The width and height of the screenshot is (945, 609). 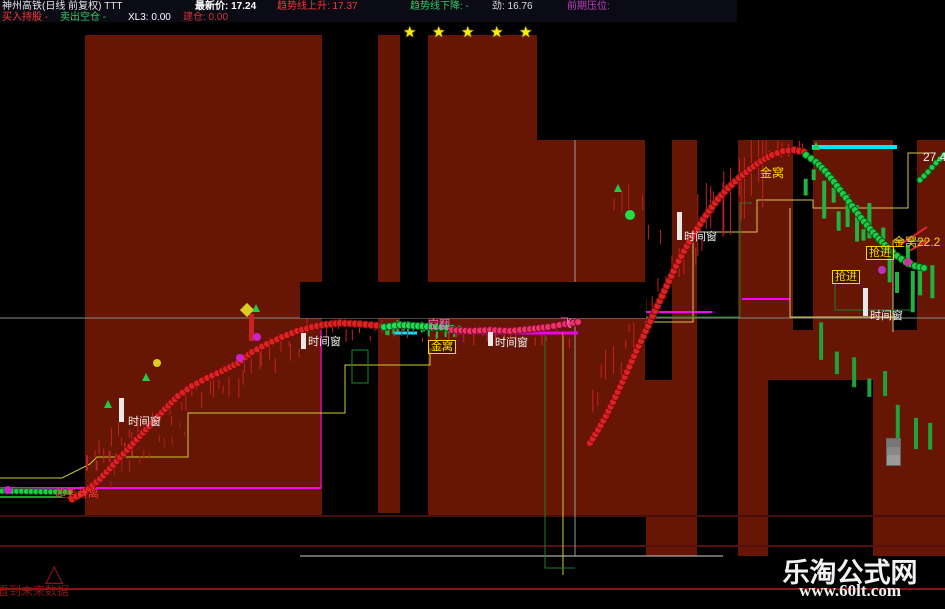 What do you see at coordinates (77, 494) in the screenshot?
I see `trend-divergence-label: 趋势背离` at bounding box center [77, 494].